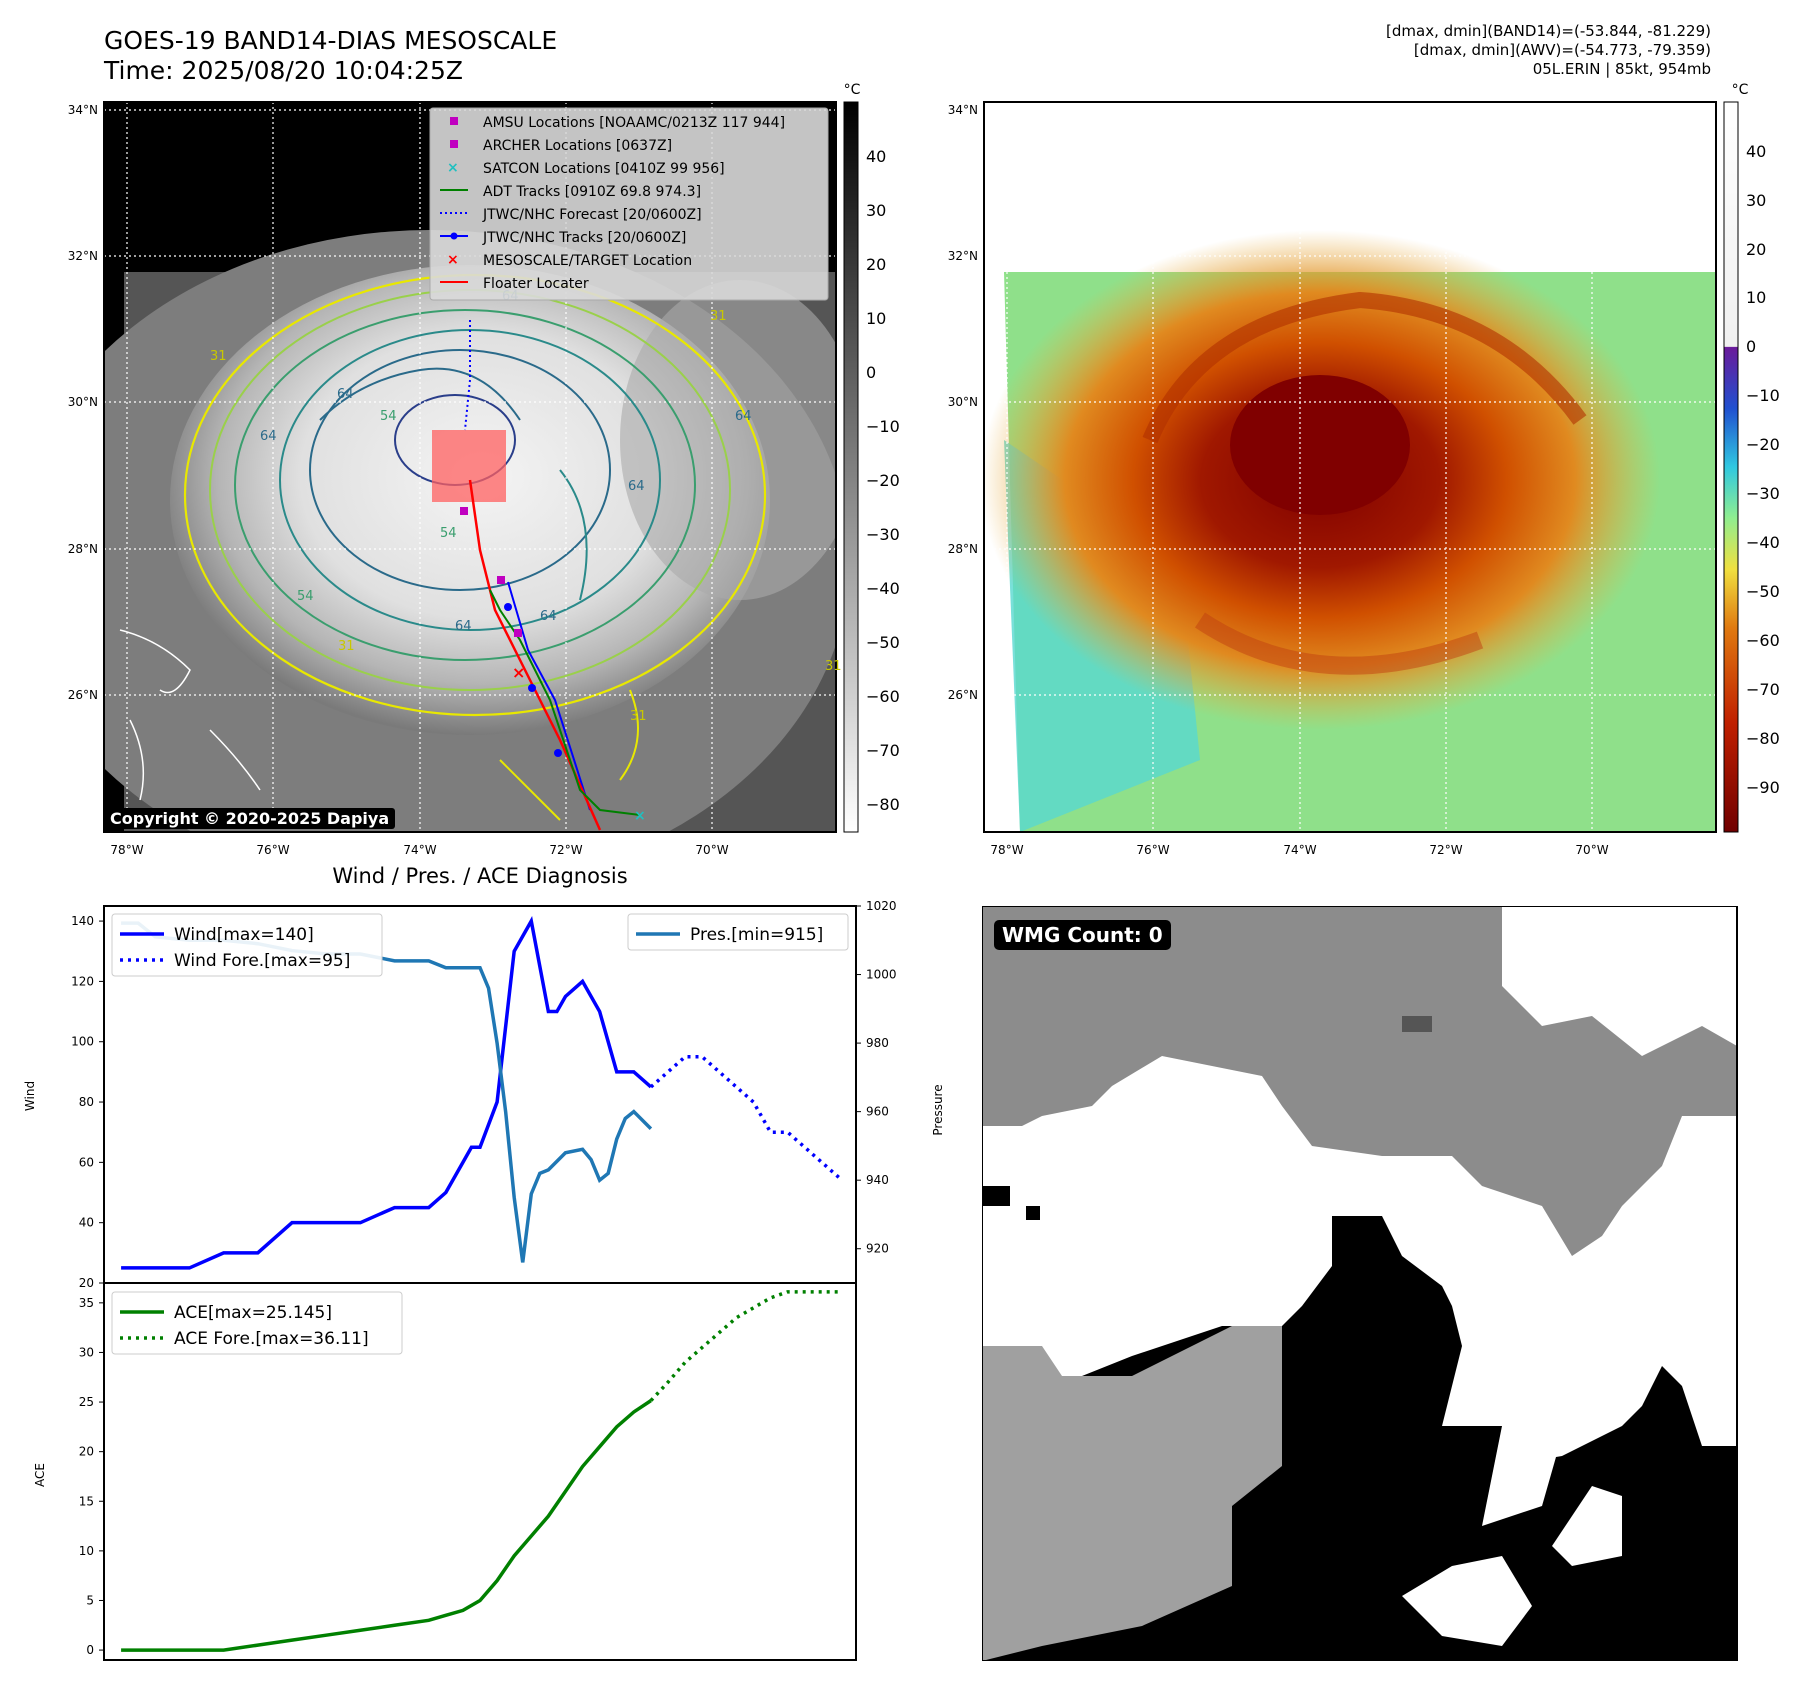 The height and width of the screenshot is (1690, 1797). I want to click on lat-tick: 32°N, so click(83, 256).